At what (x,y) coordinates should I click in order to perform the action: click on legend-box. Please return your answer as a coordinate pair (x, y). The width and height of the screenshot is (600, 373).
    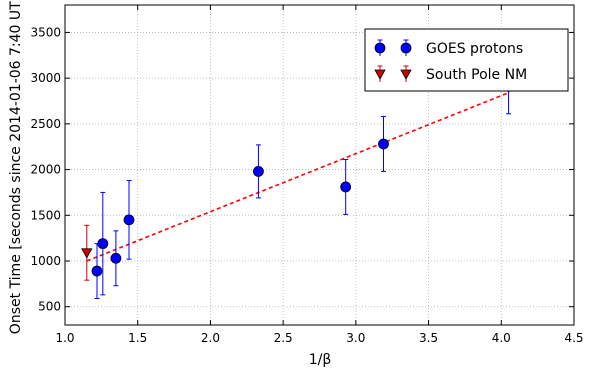
    Looking at the image, I should click on (466, 60).